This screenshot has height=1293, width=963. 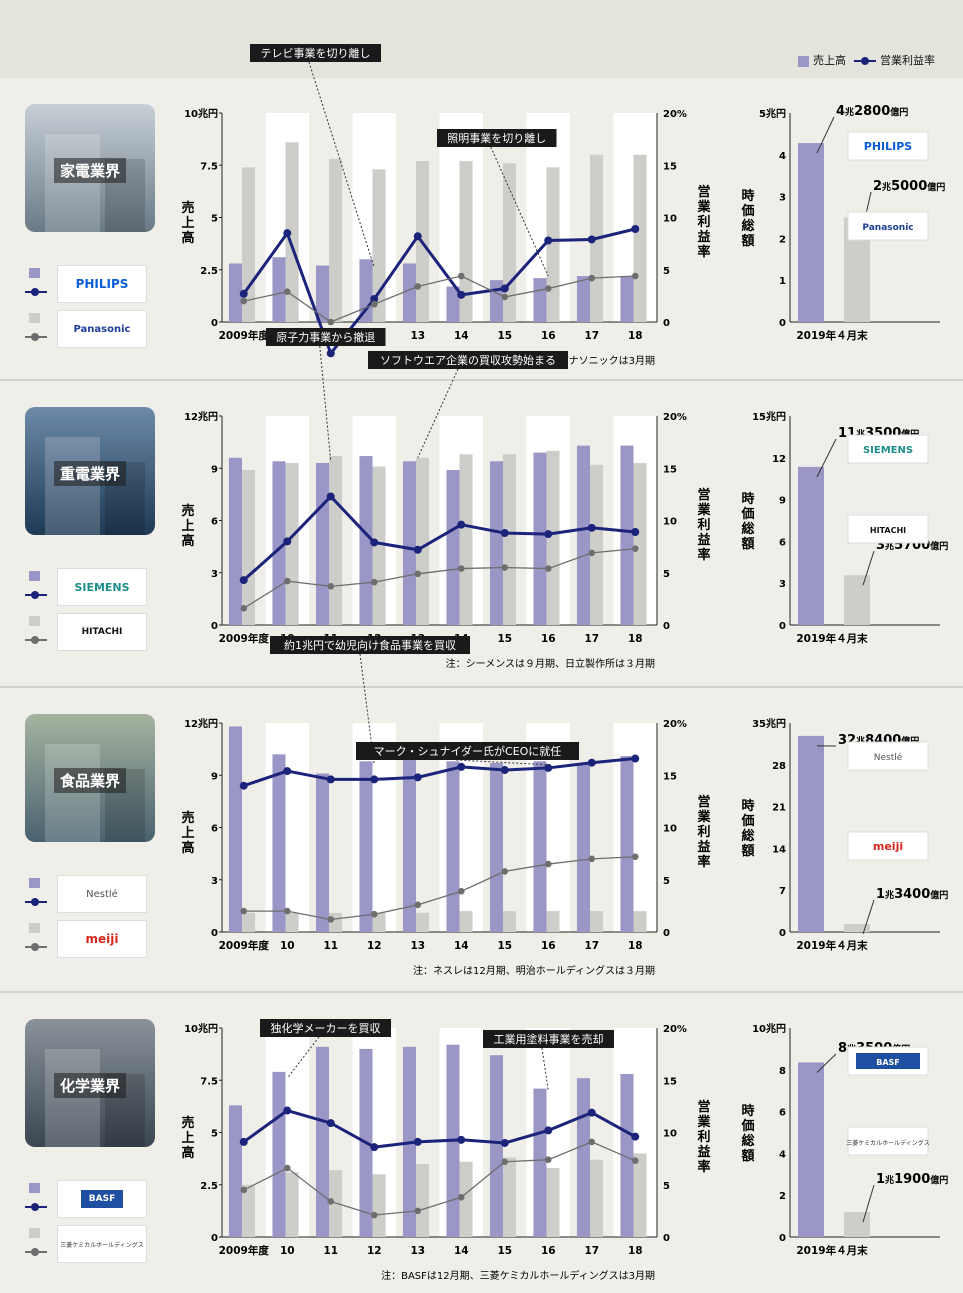 What do you see at coordinates (703, 1152) in the screenshot?
I see `y2-axis-label: 益` at bounding box center [703, 1152].